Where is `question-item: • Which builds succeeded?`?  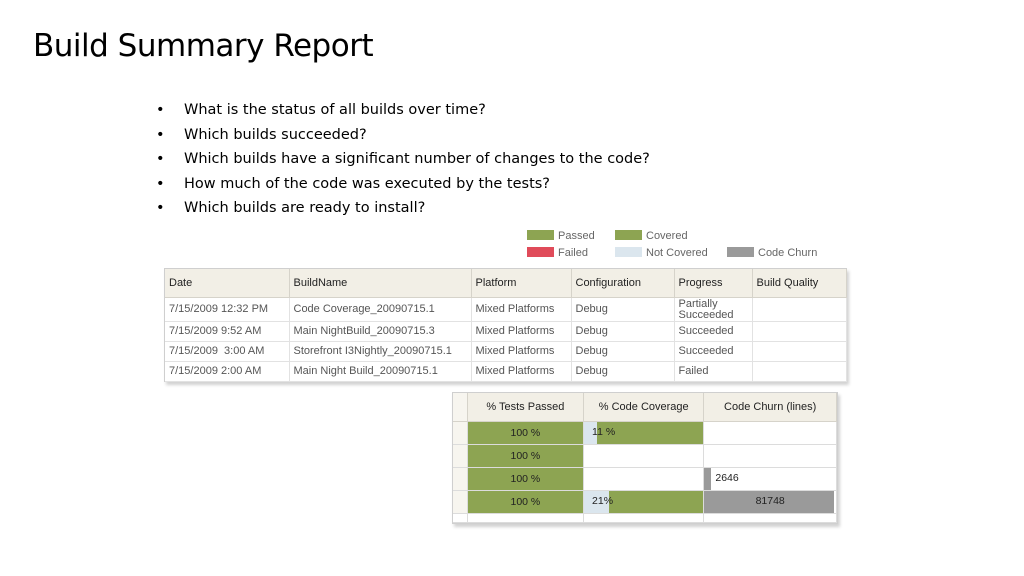
question-item: • Which builds succeeded? is located at coordinates (400, 136).